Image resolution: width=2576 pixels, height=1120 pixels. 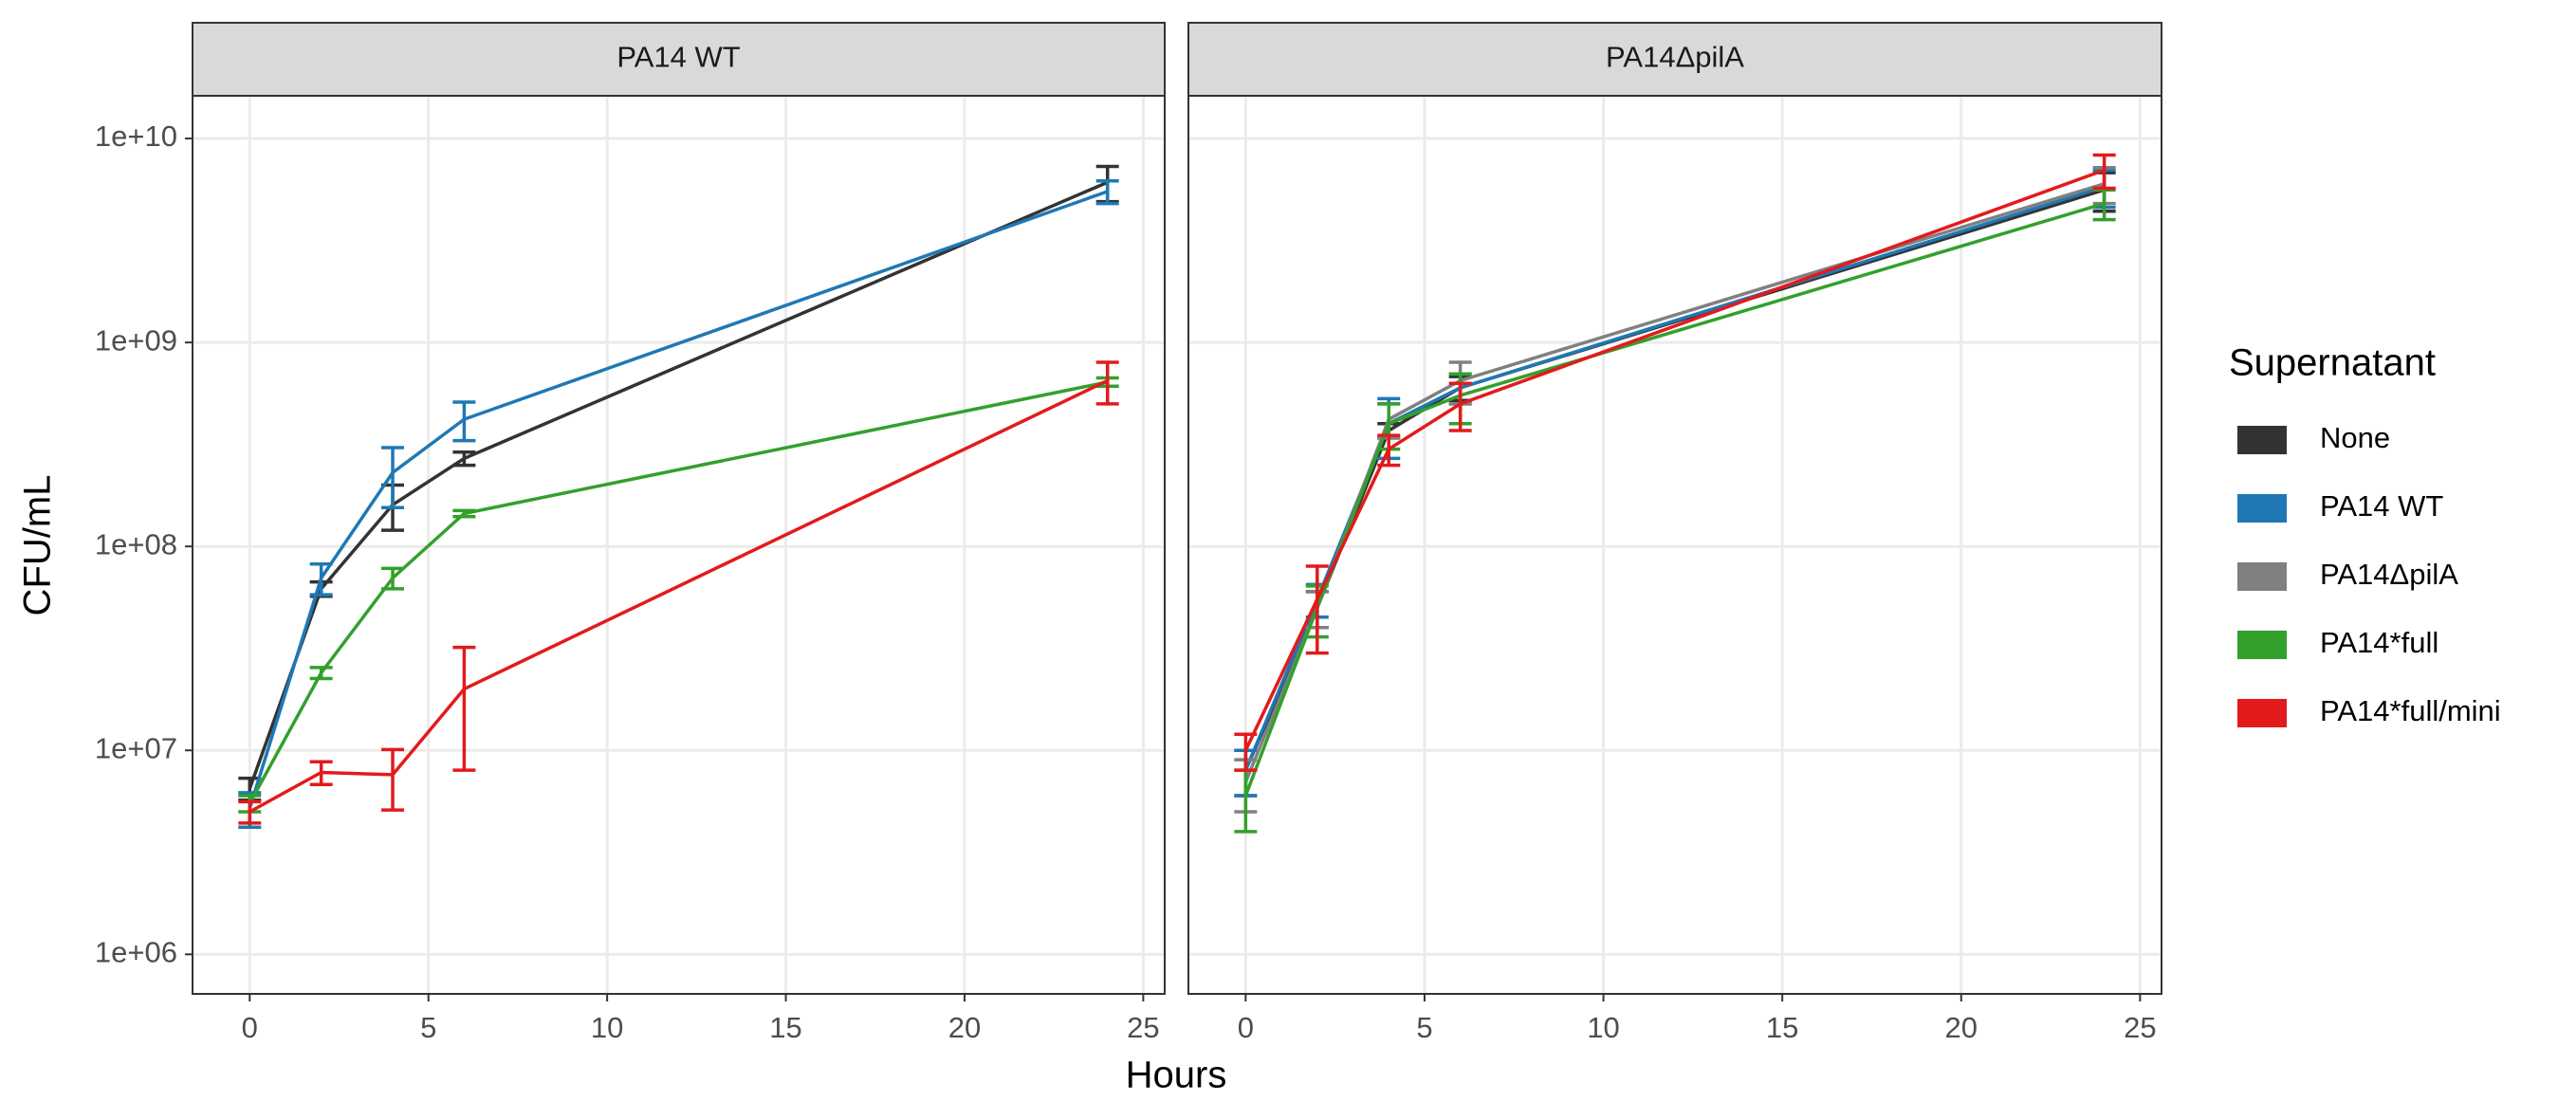 What do you see at coordinates (136, 340) in the screenshot?
I see `y-tick-label: 1e+09` at bounding box center [136, 340].